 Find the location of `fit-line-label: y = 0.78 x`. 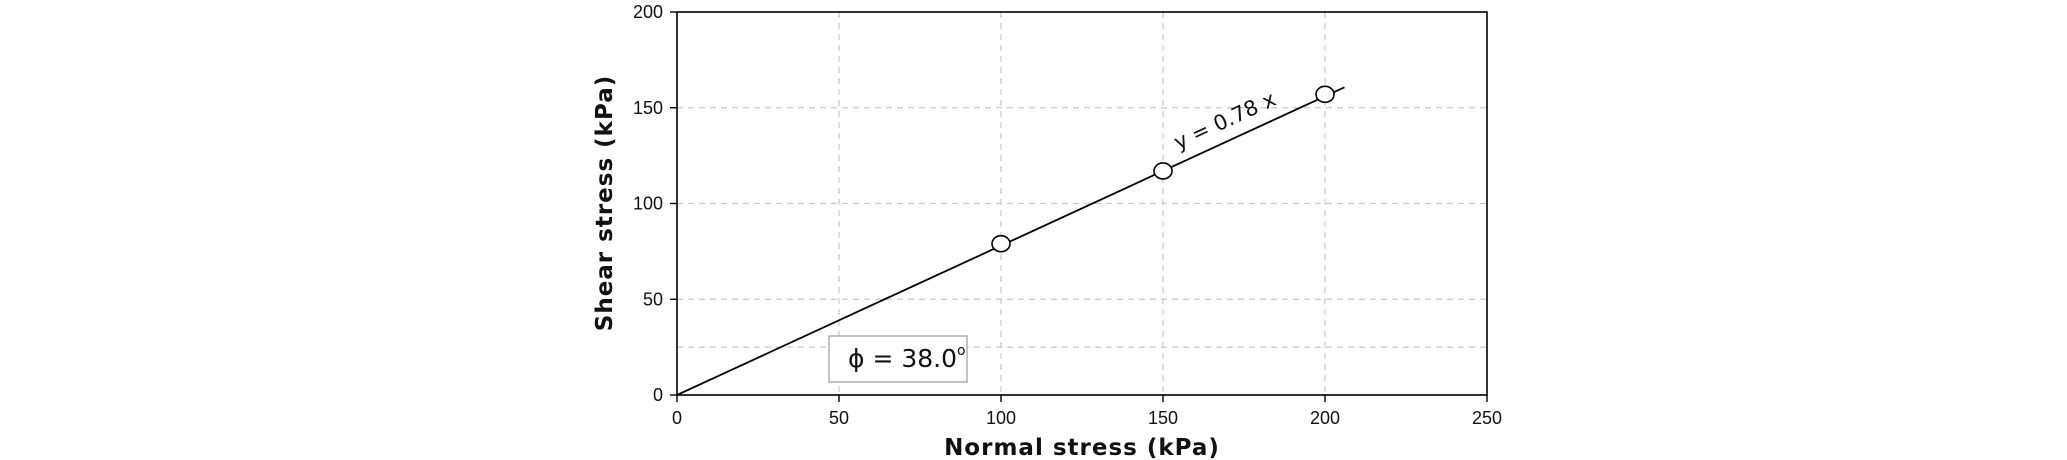

fit-line-label: y = 0.78 x is located at coordinates (1224, 121).